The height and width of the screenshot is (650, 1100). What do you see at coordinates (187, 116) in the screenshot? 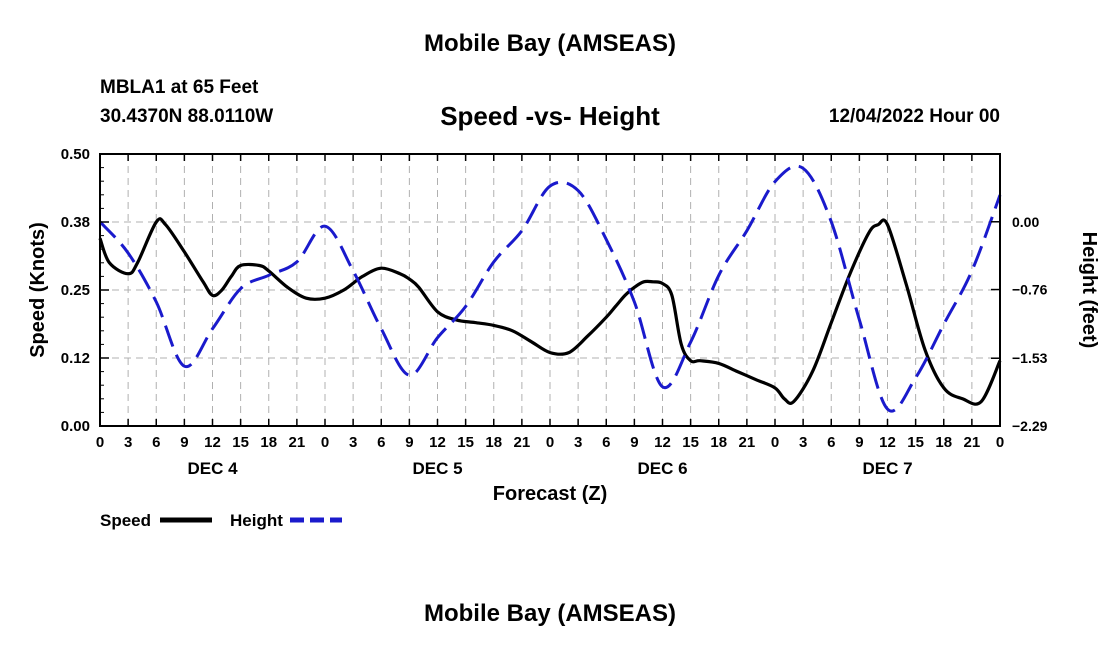
I see `station-coordinates: 30.4370N 88.0110W` at bounding box center [187, 116].